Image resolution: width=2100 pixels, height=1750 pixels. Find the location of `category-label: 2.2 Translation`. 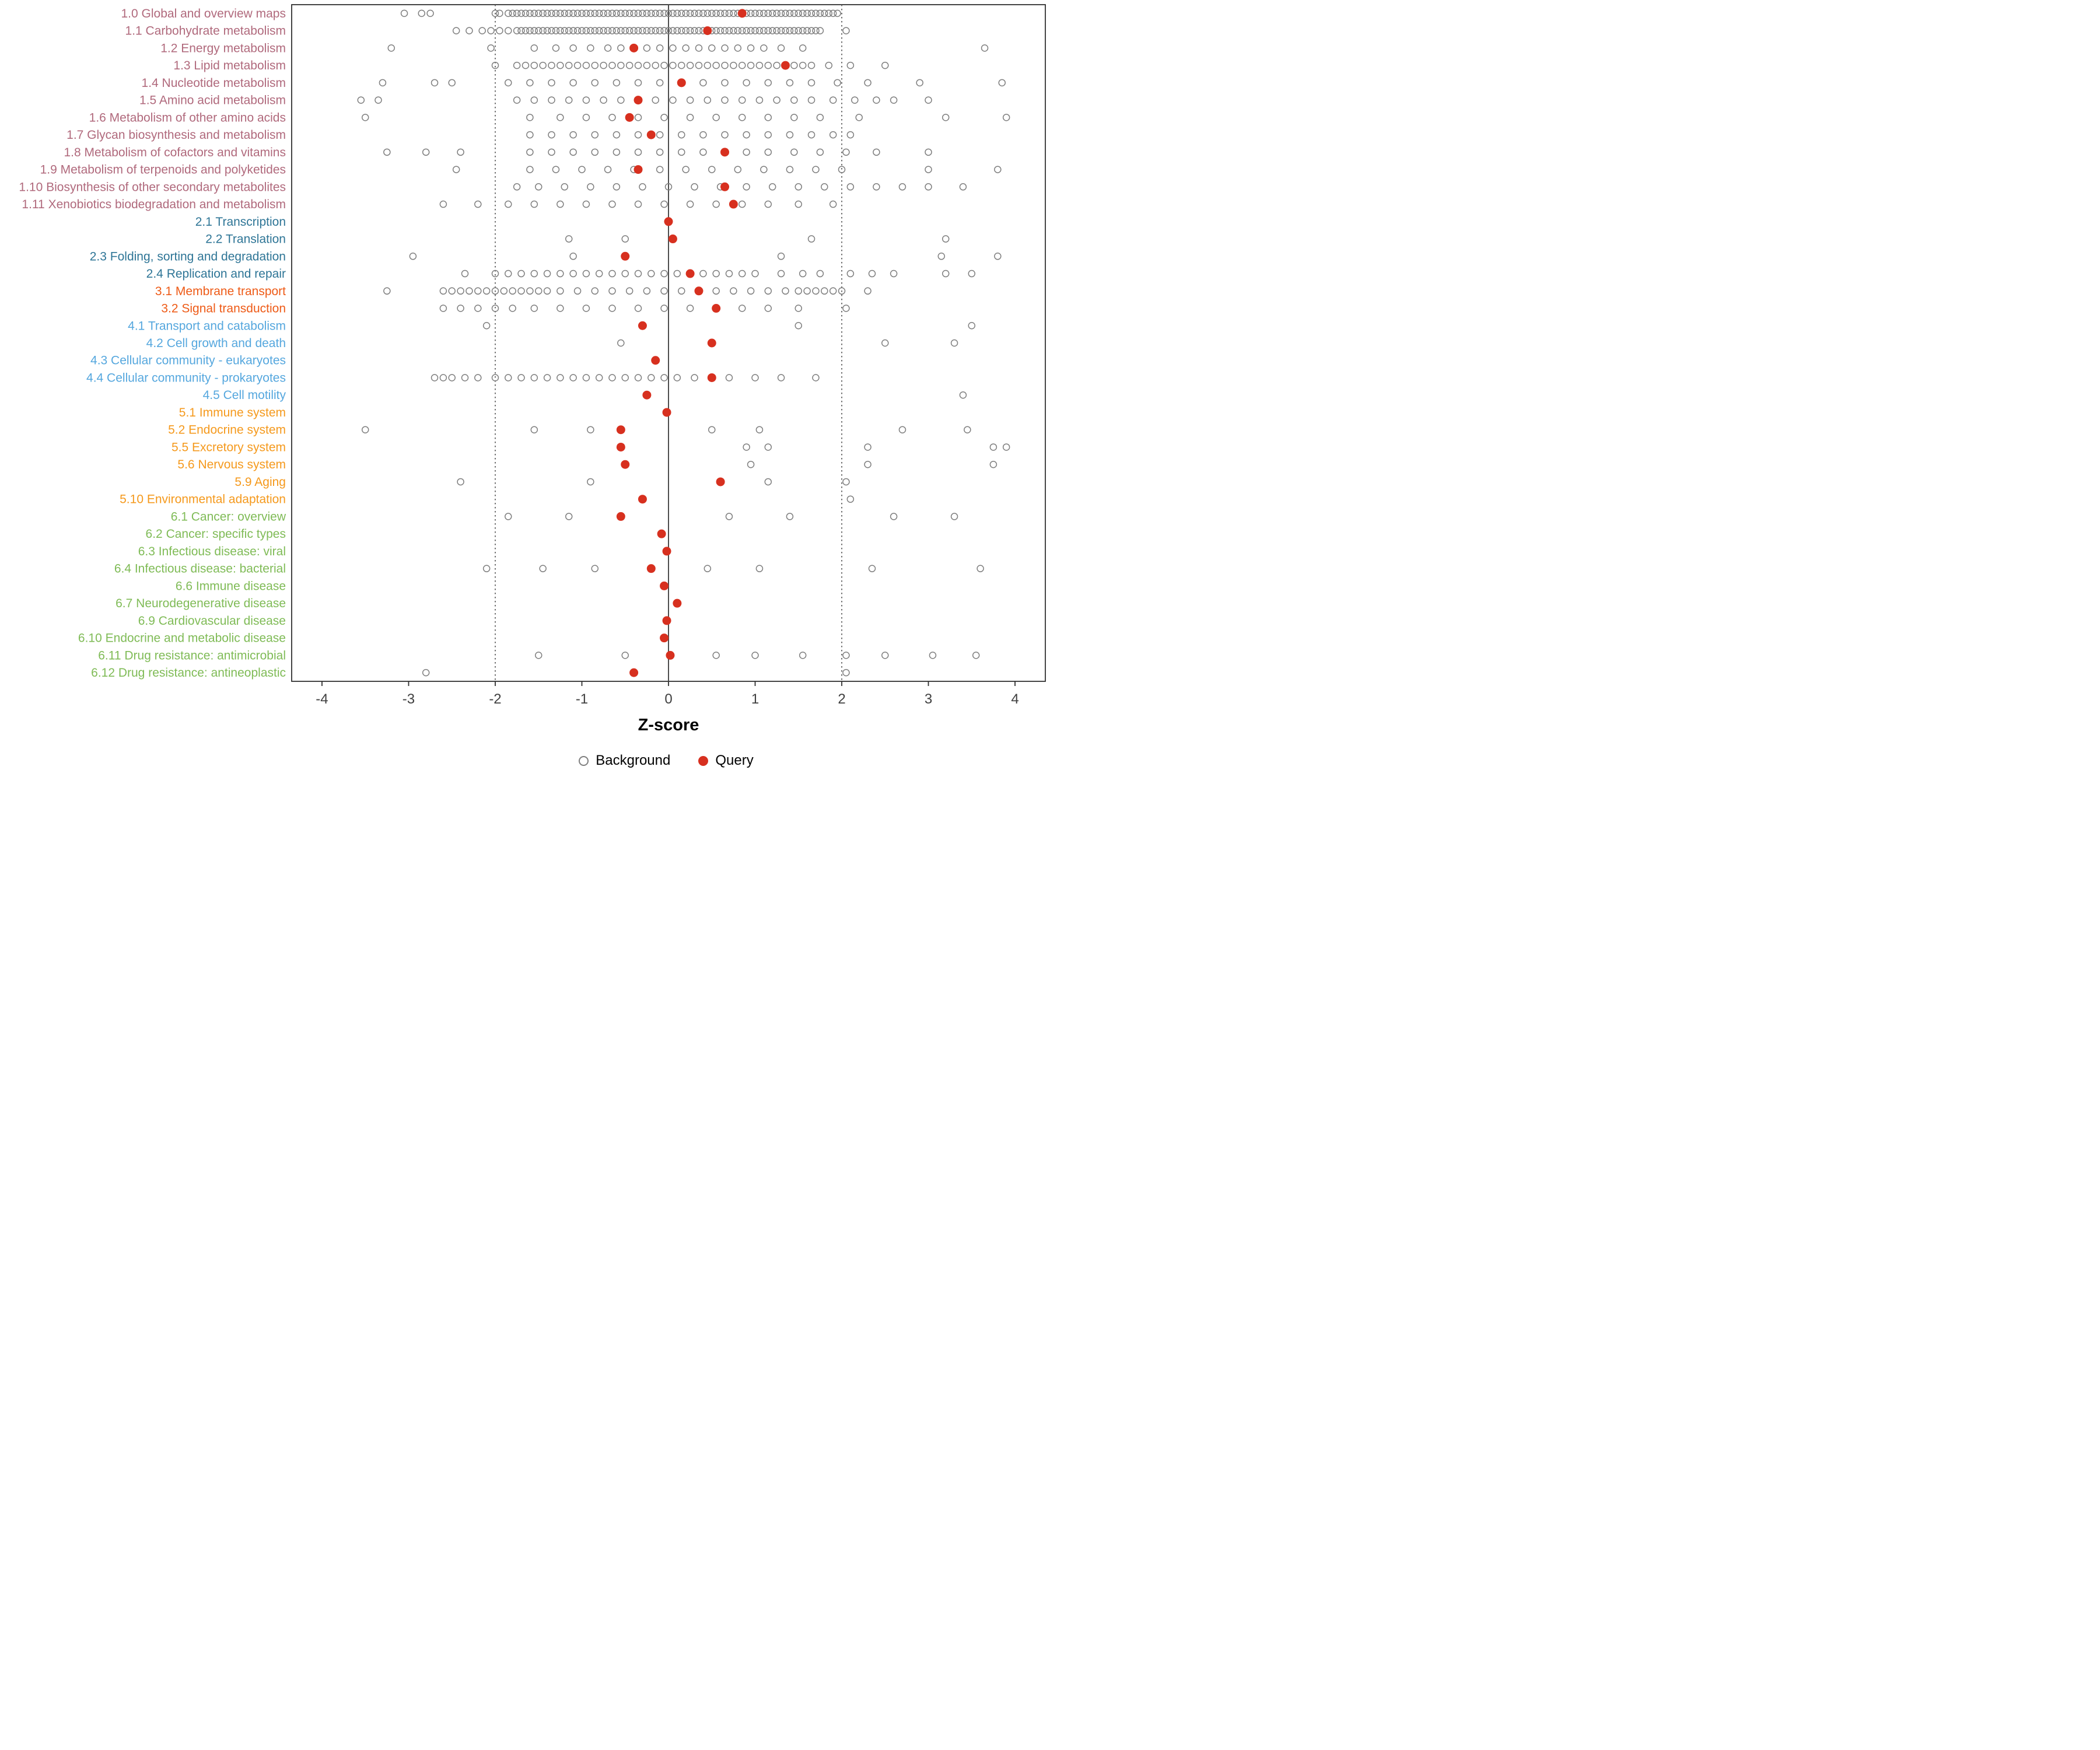

category-label: 2.2 Translation is located at coordinates (245, 239).